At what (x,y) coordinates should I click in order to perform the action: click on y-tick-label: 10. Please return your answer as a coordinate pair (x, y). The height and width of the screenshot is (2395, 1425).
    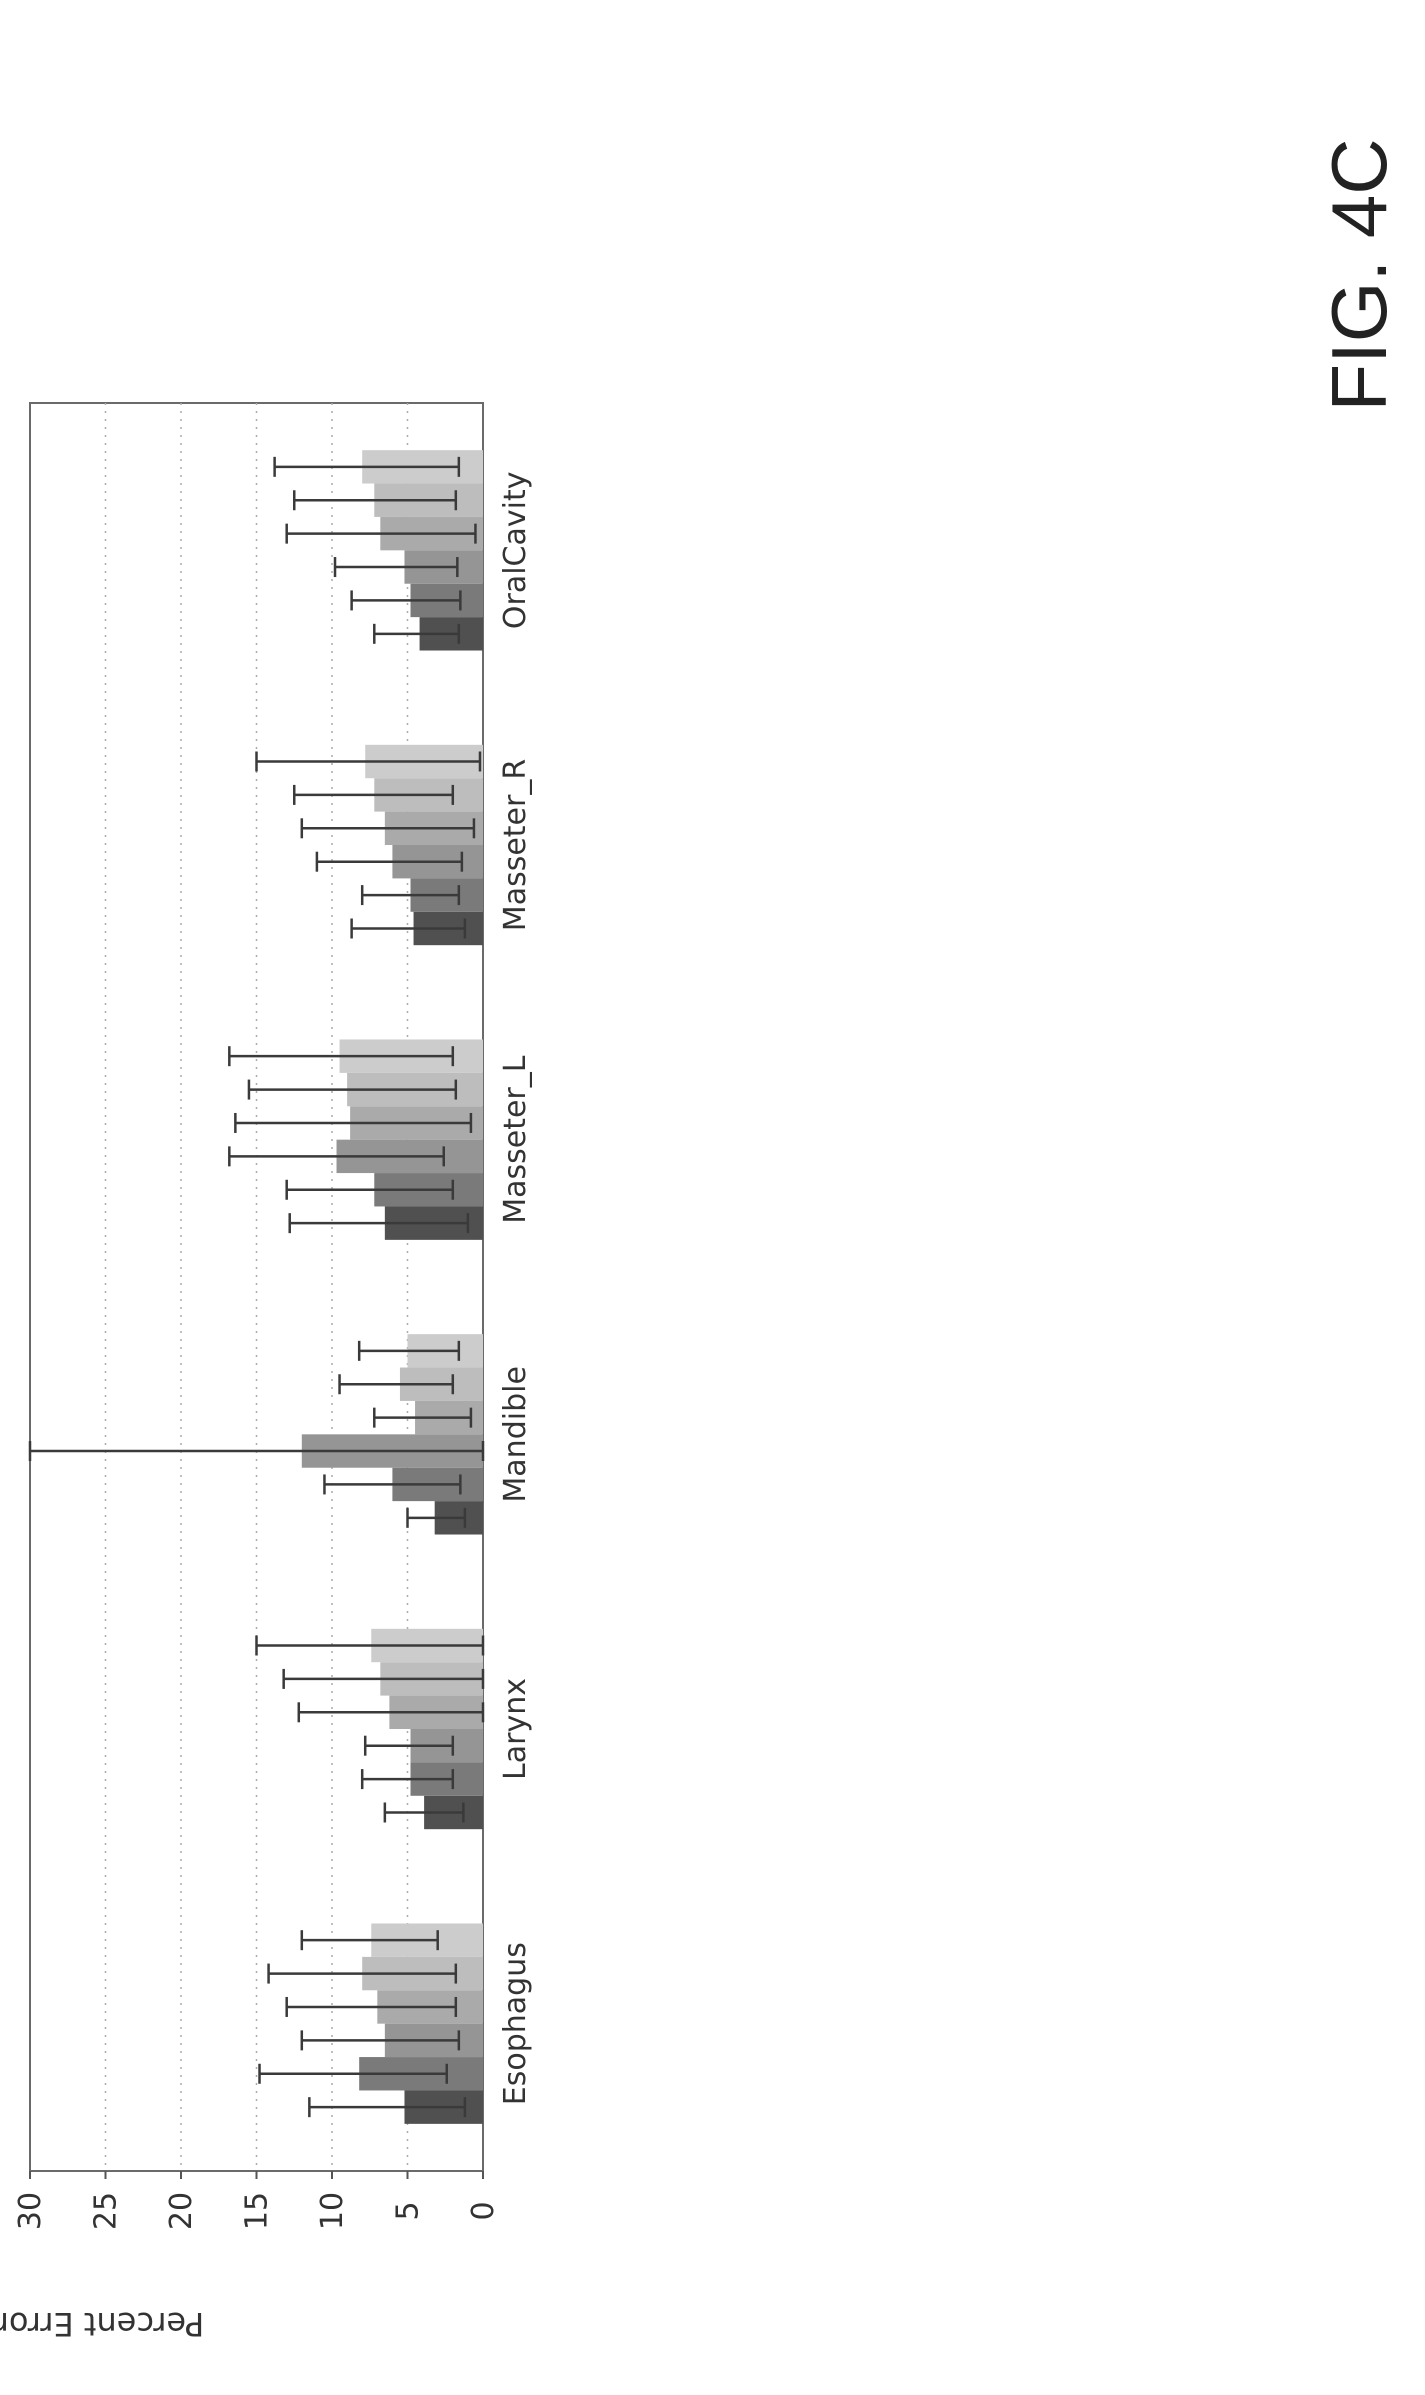
    Looking at the image, I should click on (332, 2211).